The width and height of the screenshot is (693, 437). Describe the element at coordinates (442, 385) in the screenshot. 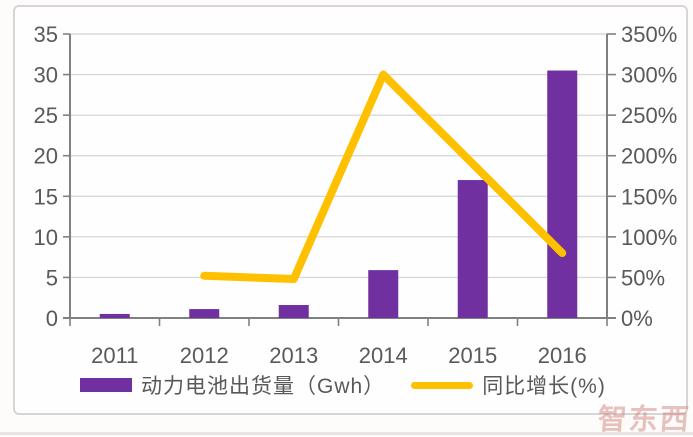

I see `line-series-swatch-icon` at that location.